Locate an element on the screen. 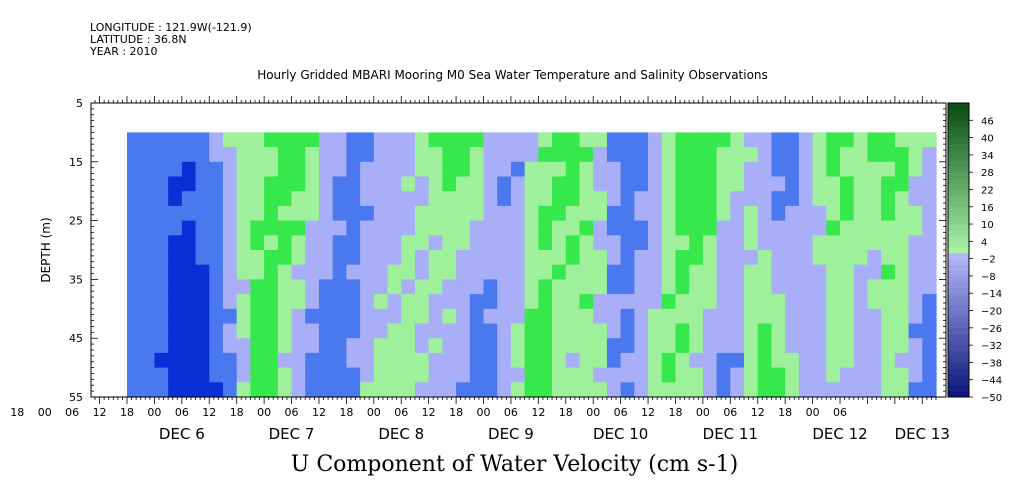 Image resolution: width=1009 pixels, height=504 pixels. x-tick-label: 12 is located at coordinates (100, 412).